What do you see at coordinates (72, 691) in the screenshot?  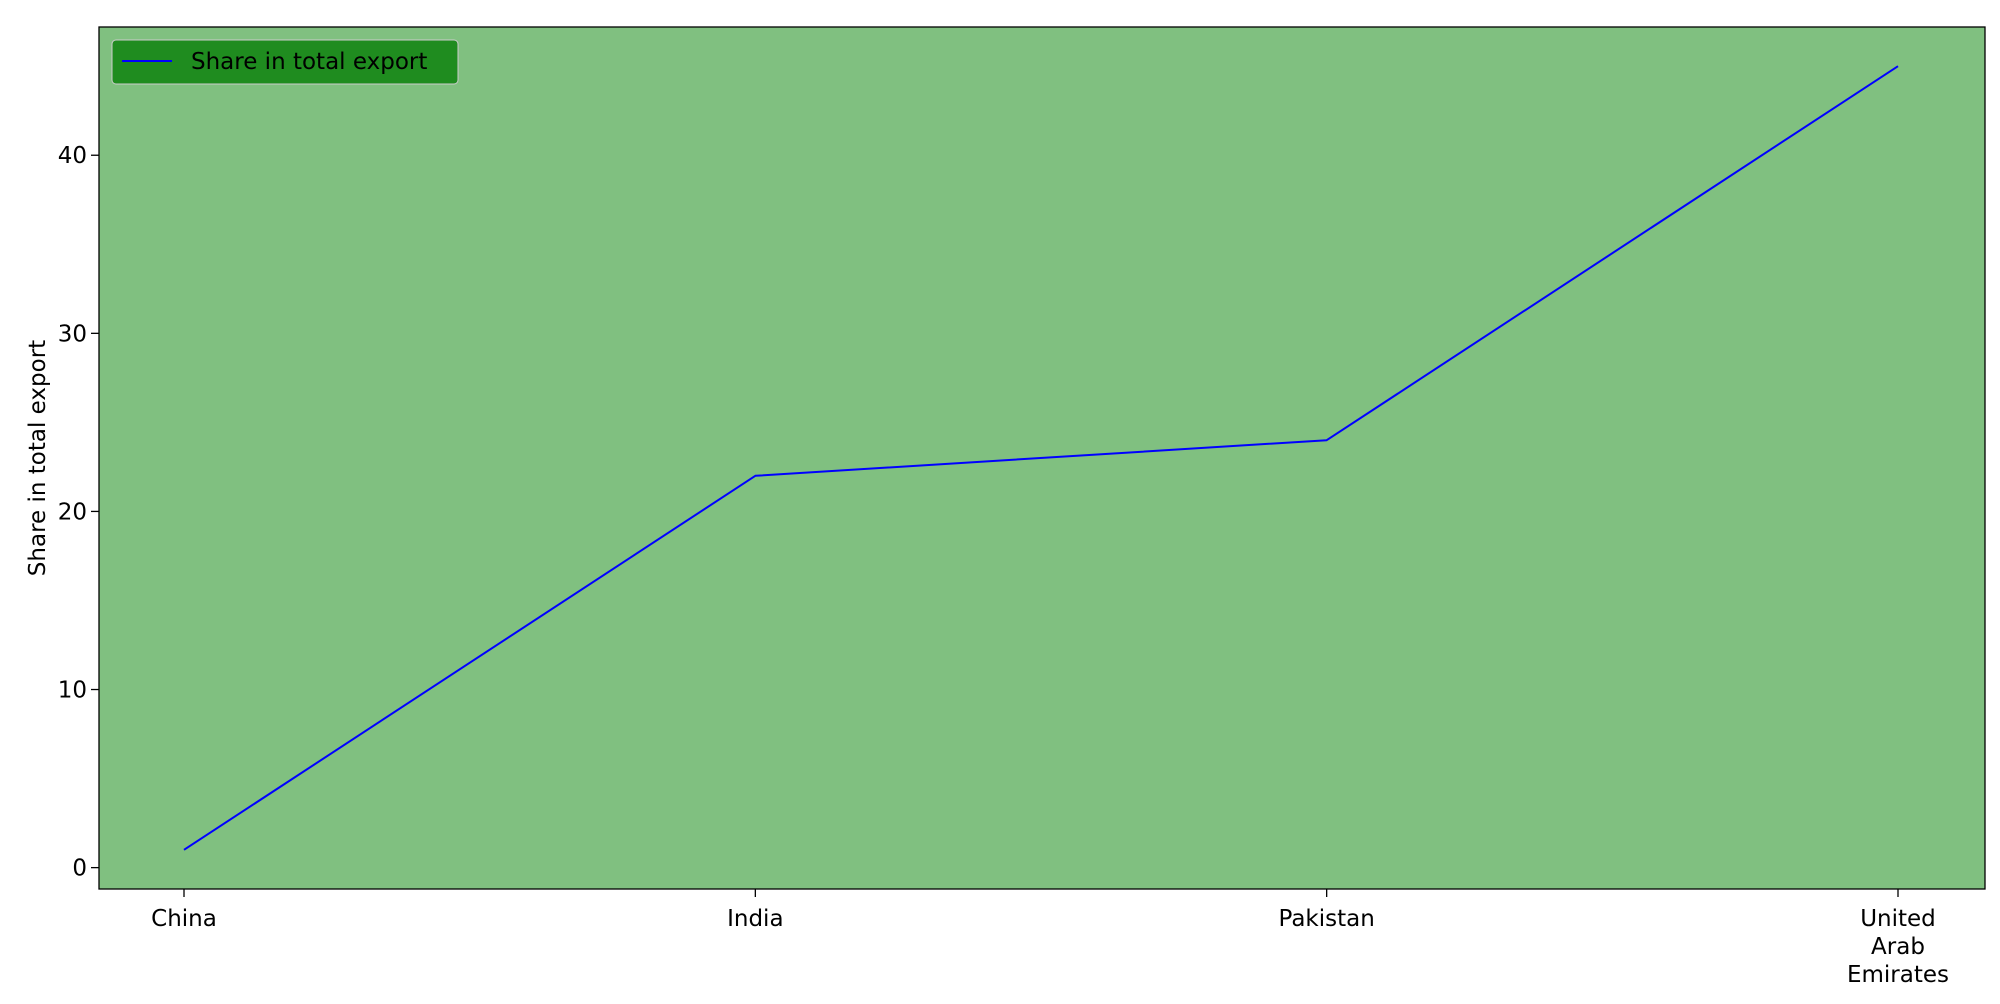 I see `y-tick-label: 10` at bounding box center [72, 691].